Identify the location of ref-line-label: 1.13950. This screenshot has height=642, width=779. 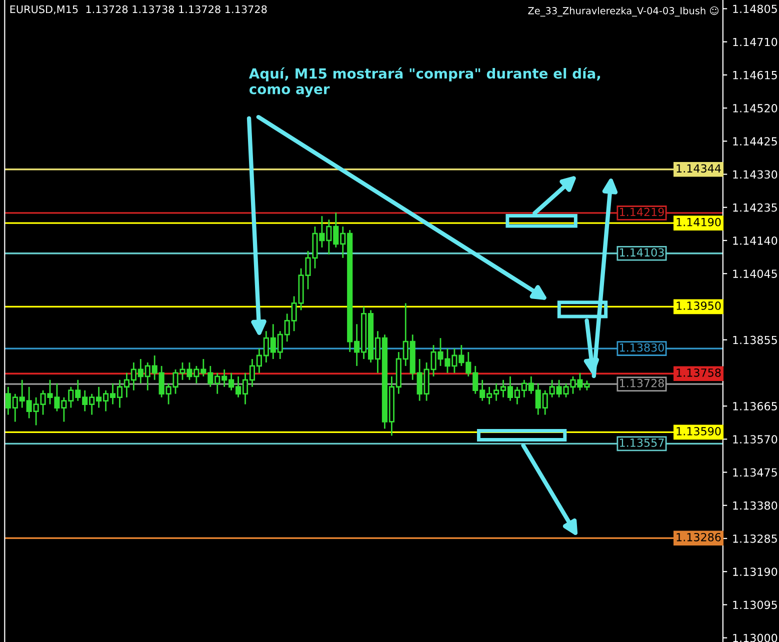
(698, 306).